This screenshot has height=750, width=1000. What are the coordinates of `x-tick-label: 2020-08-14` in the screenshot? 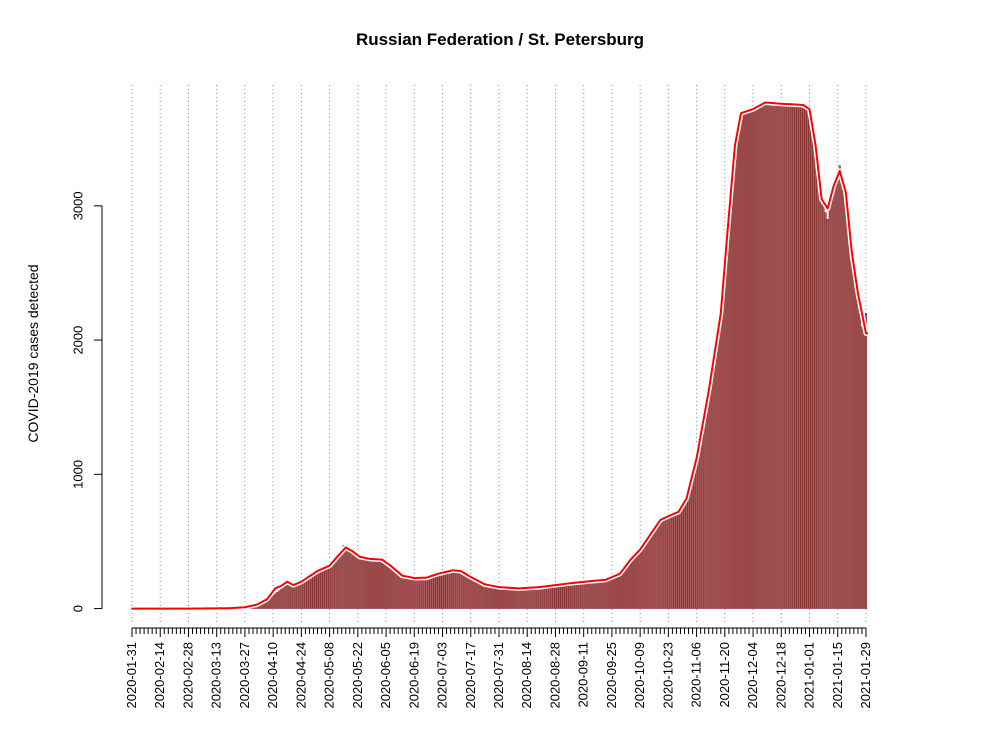 It's located at (526, 675).